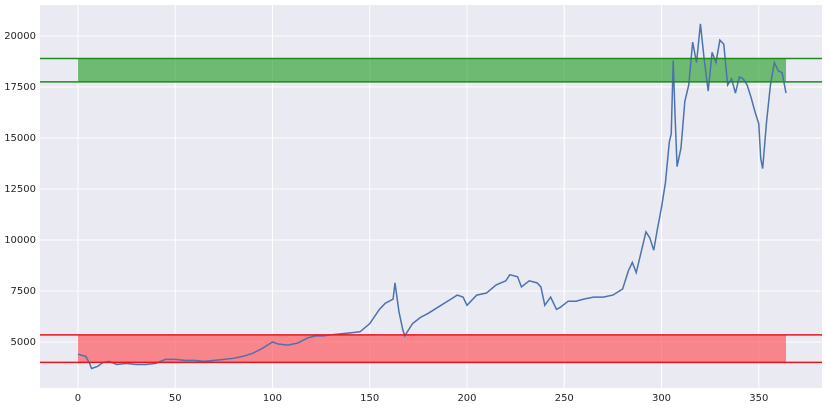 The height and width of the screenshot is (410, 830). Describe the element at coordinates (466, 398) in the screenshot. I see `x-tick-label: 200` at that location.